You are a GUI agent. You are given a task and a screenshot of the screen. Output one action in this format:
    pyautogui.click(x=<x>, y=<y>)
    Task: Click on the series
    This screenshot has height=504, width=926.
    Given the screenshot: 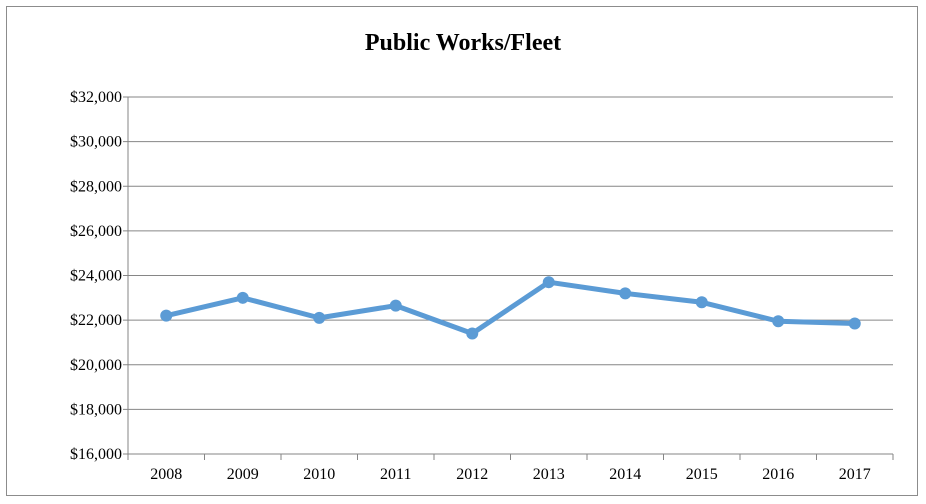 What is the action you would take?
    pyautogui.click(x=510, y=308)
    